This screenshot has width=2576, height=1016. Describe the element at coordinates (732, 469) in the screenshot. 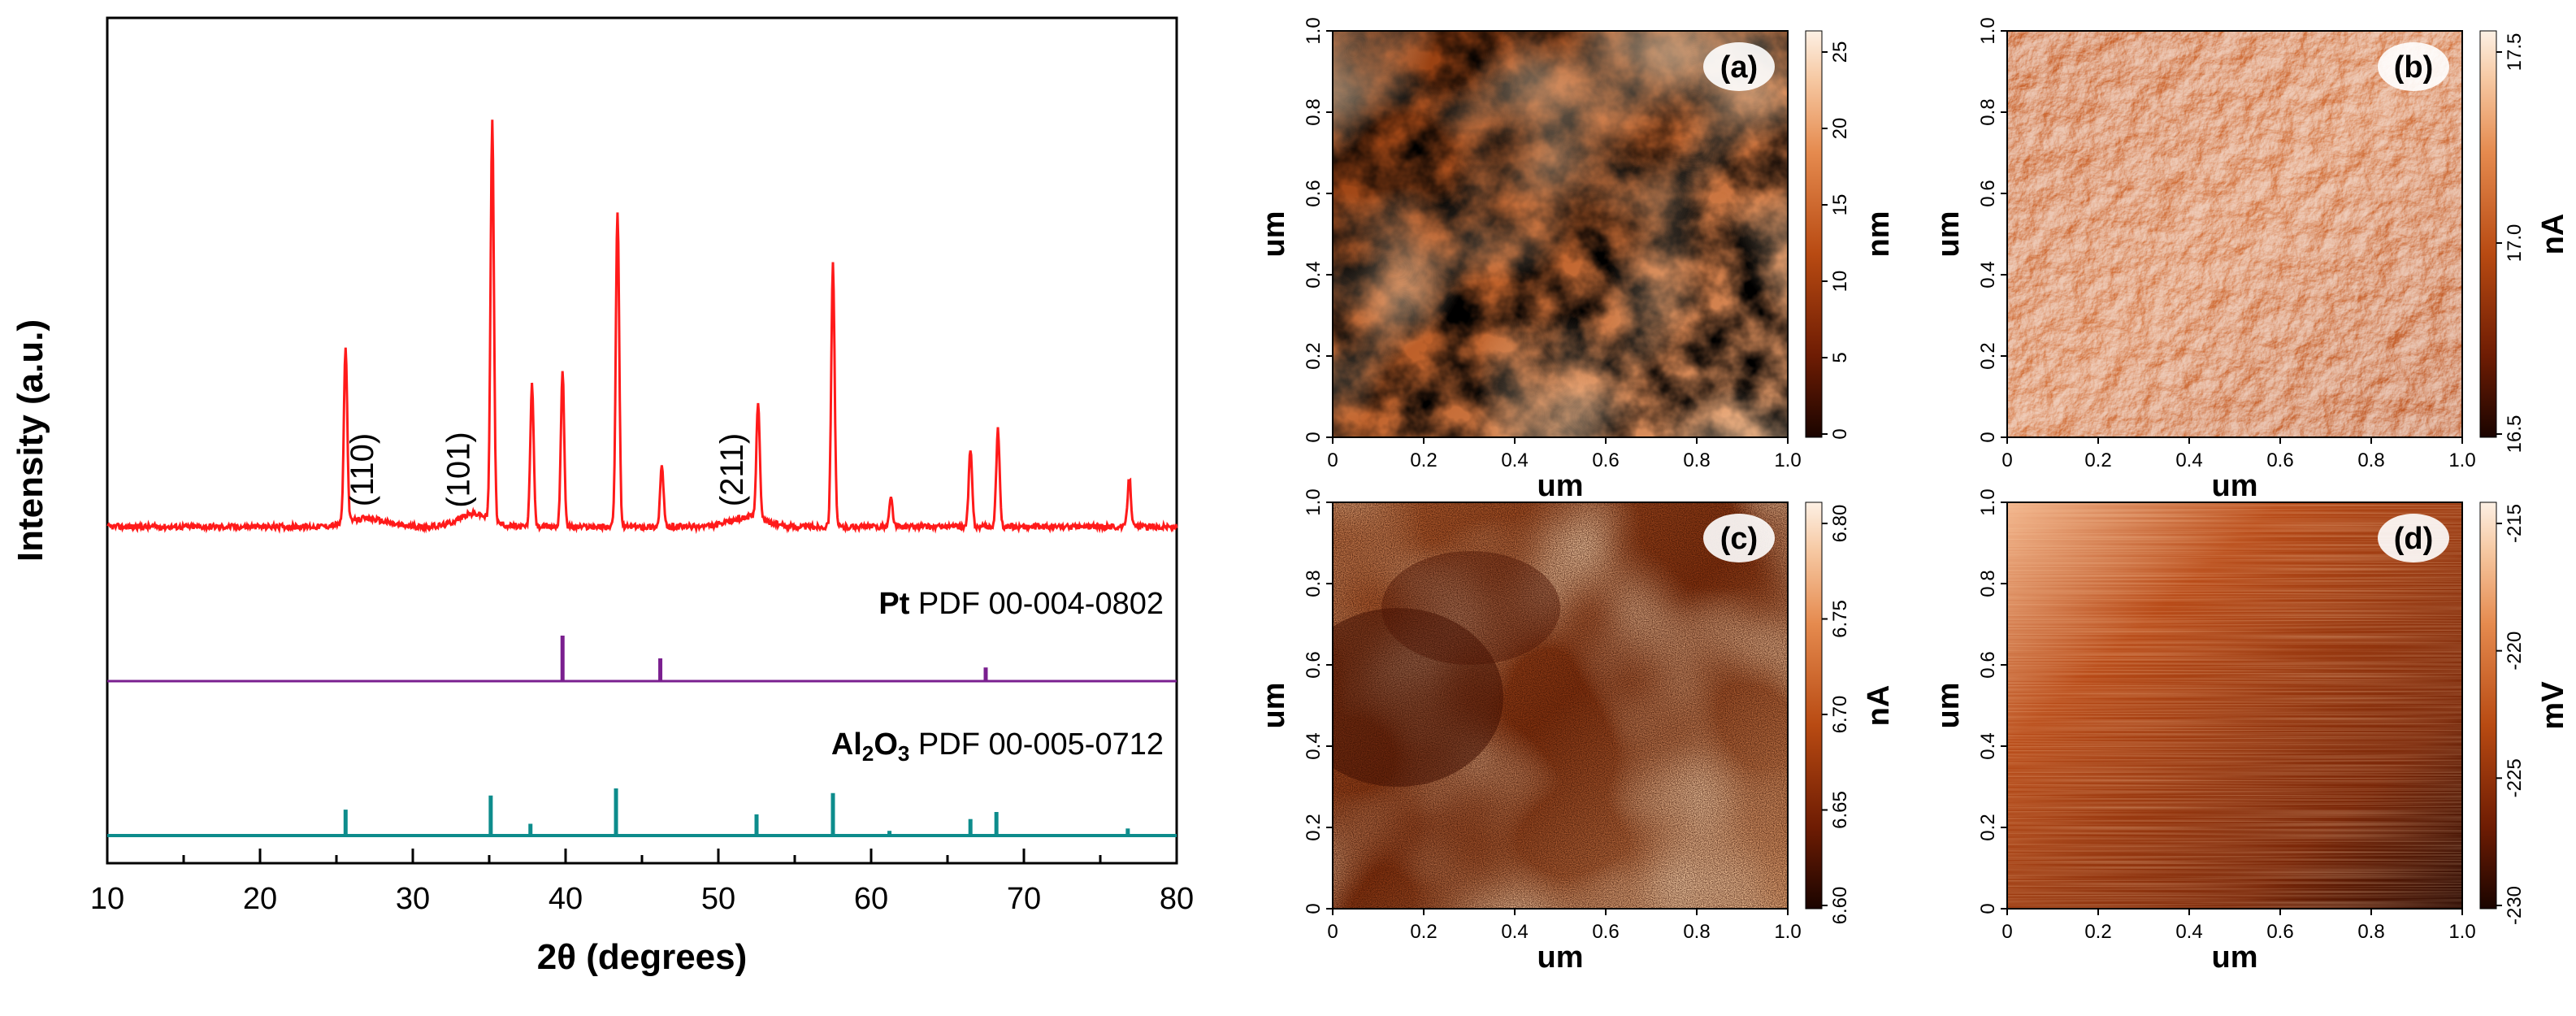

I see `peak-annotation: (211)` at that location.